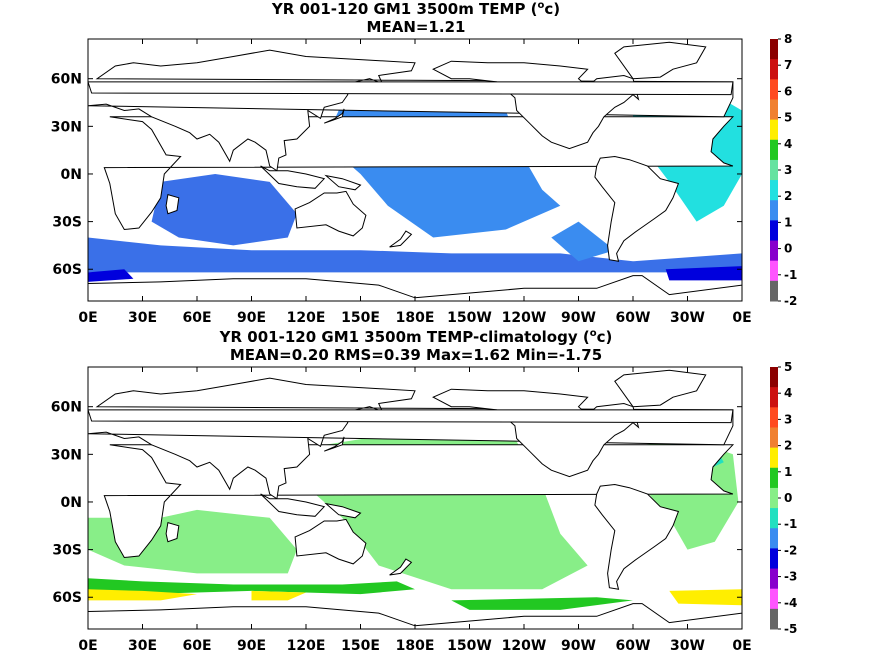 The image size is (875, 656). I want to click on continent-japan, so click(334, 444).